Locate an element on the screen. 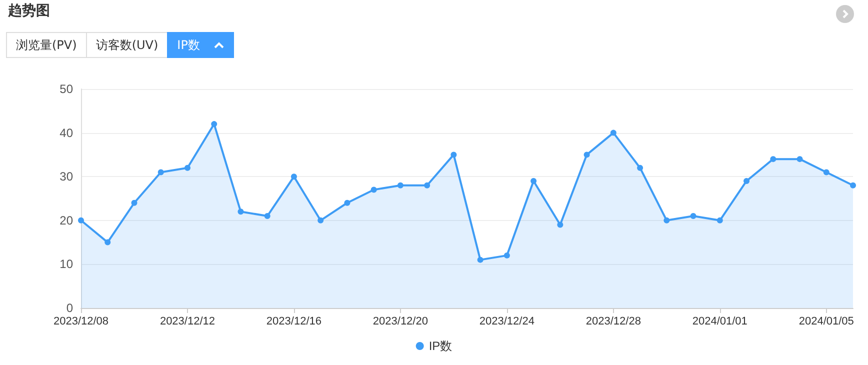 The height and width of the screenshot is (365, 868). x-tick-label: 2023/12/08 is located at coordinates (81, 322).